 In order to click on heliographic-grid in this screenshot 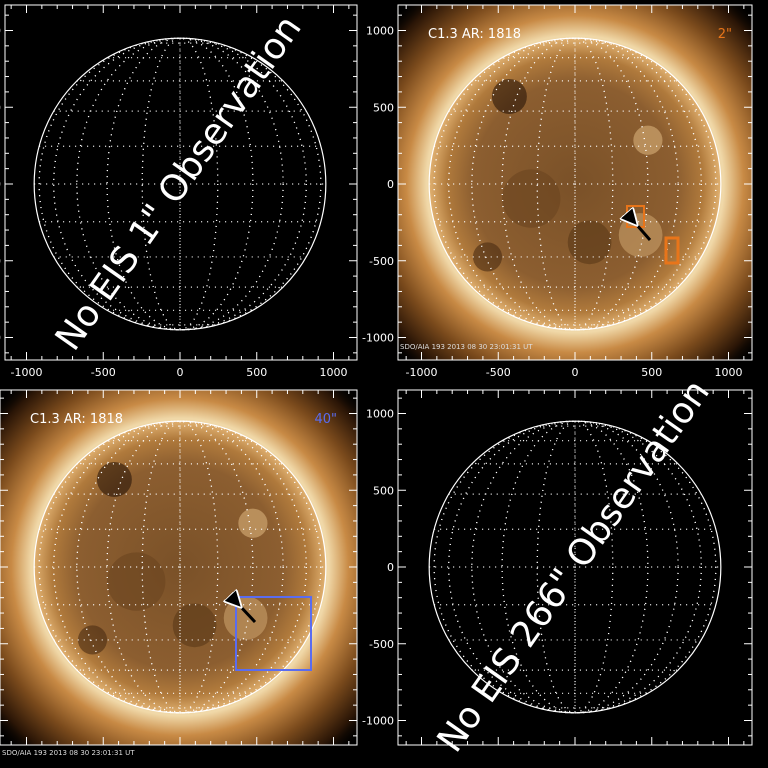, I will do `click(180, 184)`.